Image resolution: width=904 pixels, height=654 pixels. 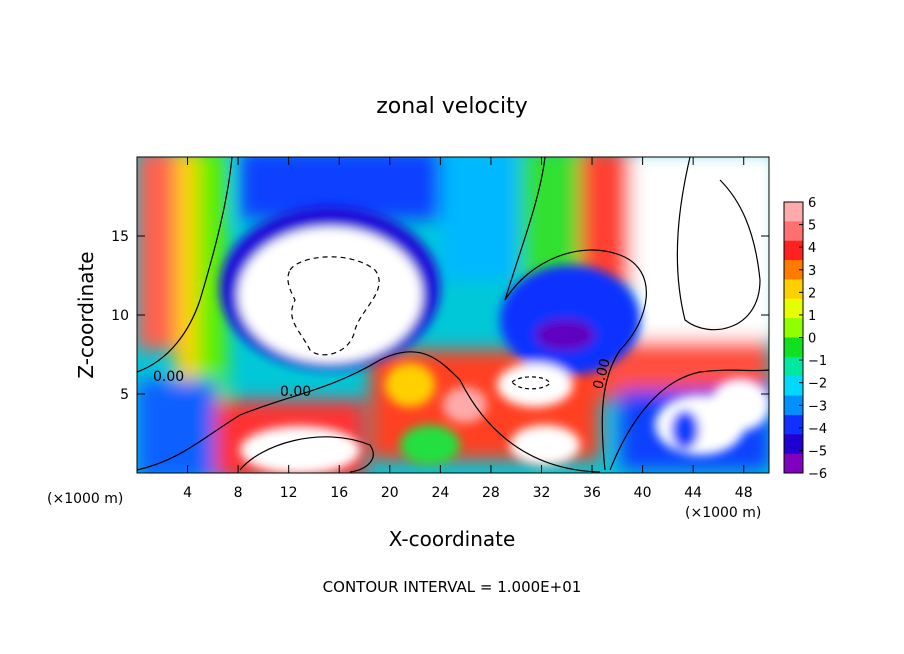 I want to click on x-tick-label: 8, so click(x=238, y=493).